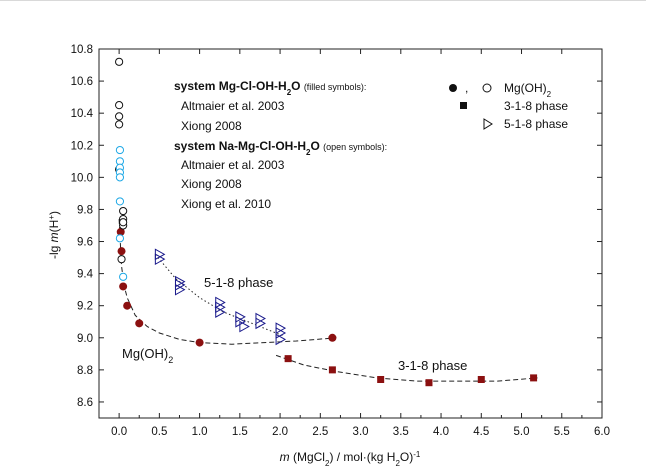  Describe the element at coordinates (226, 204) in the screenshot. I see `legend-system2-entry: Xiong et al. 2010` at that location.